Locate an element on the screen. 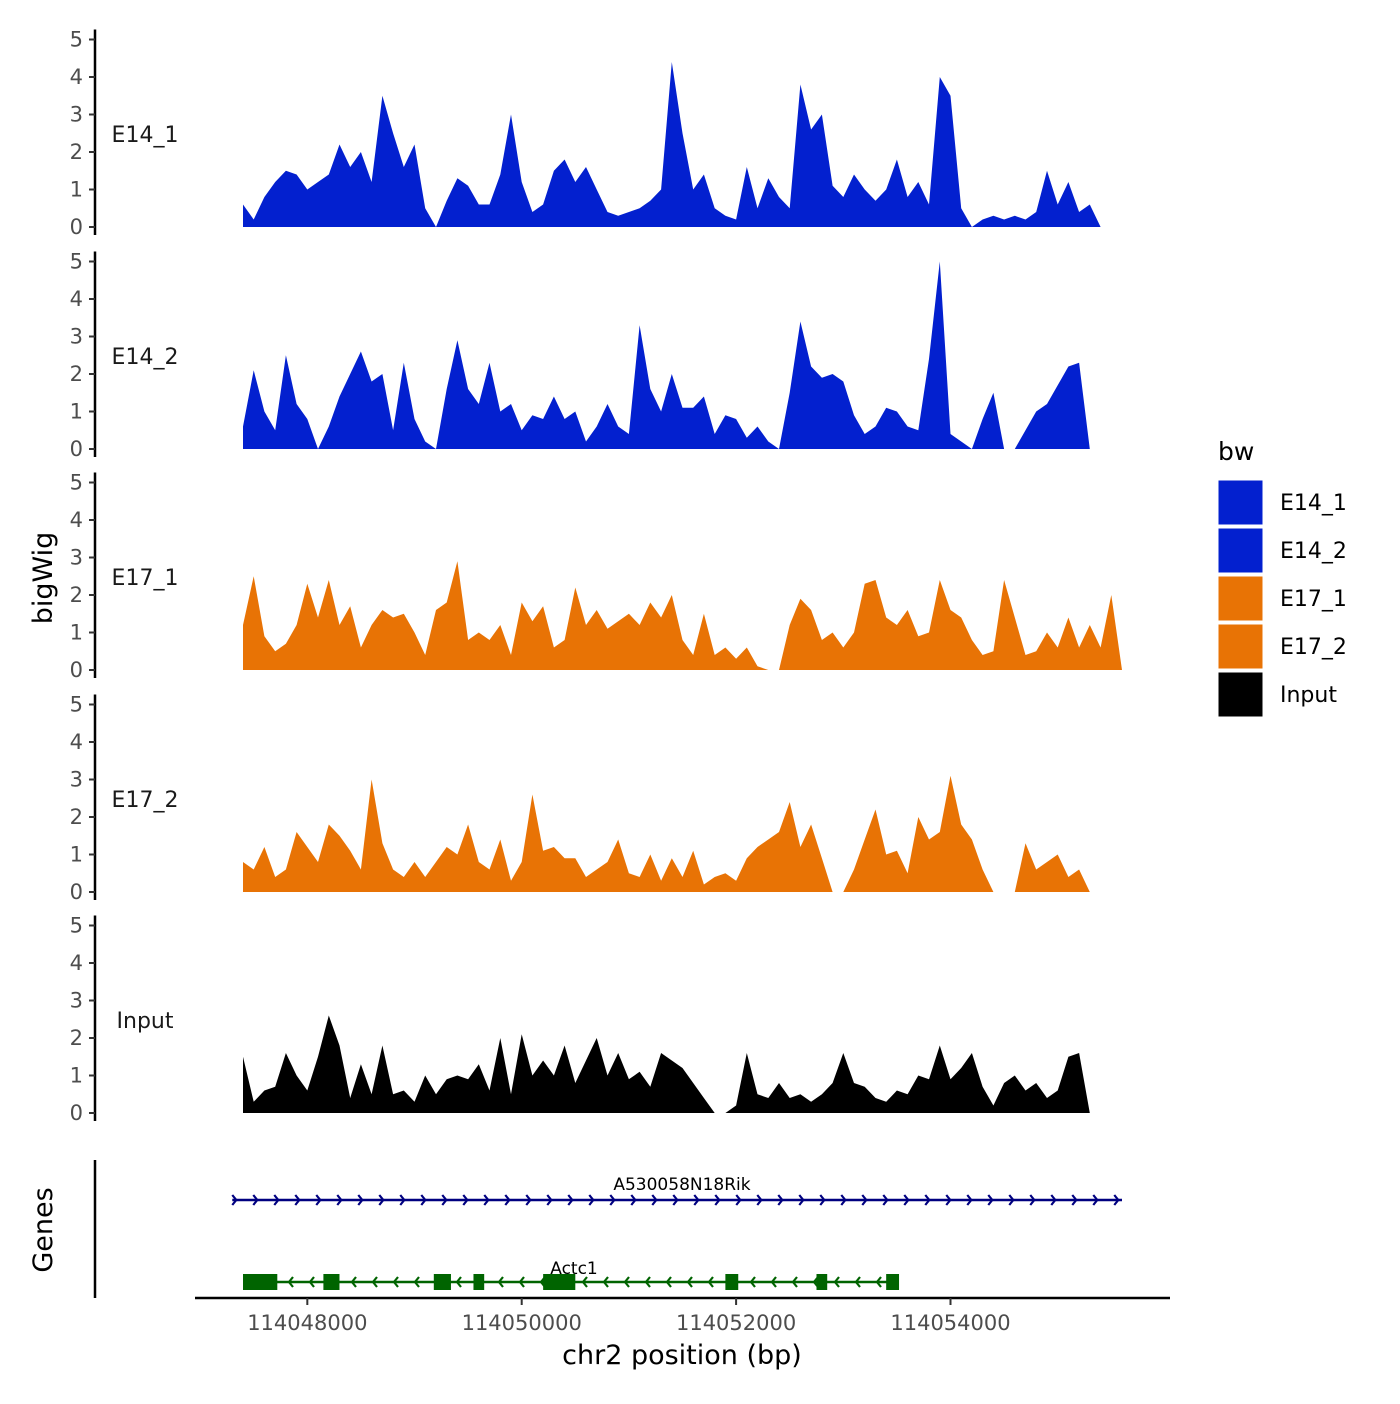 This screenshot has width=1400, height=1404. track-label: E17_2 is located at coordinates (145, 800).